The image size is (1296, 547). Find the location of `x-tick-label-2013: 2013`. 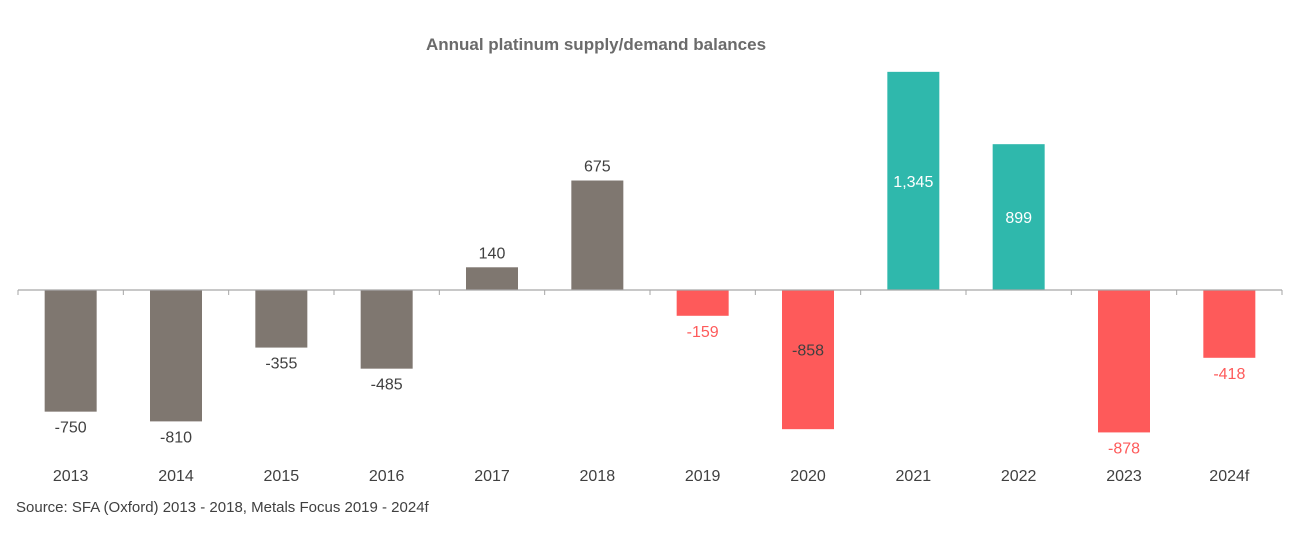

x-tick-label-2013: 2013 is located at coordinates (71, 476).